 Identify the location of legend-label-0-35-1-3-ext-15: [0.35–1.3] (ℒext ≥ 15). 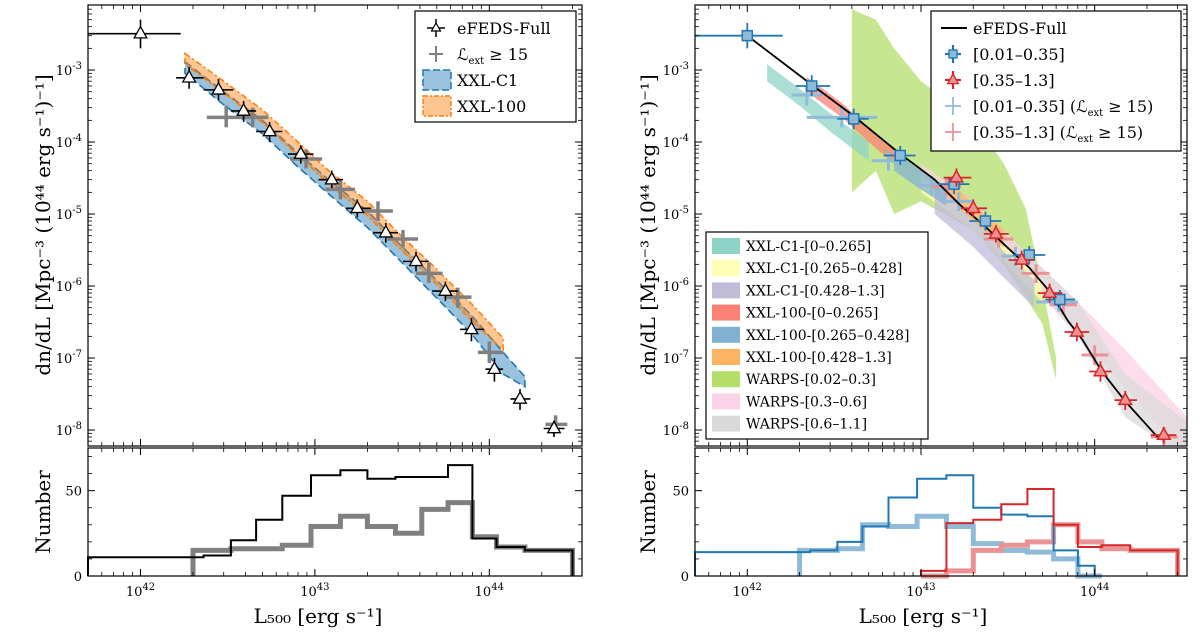
(1058, 134).